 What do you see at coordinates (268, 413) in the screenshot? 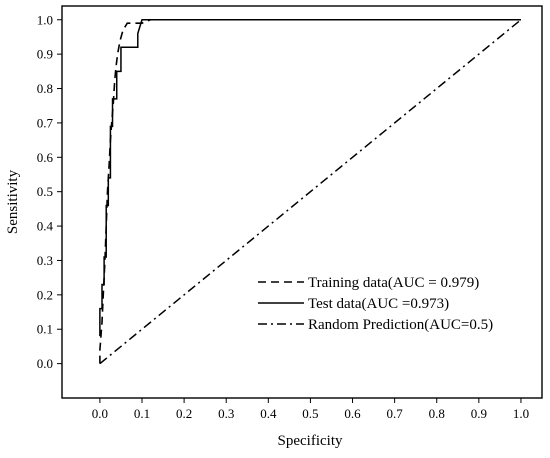
I see `x-tick-label: 0.4` at bounding box center [268, 413].